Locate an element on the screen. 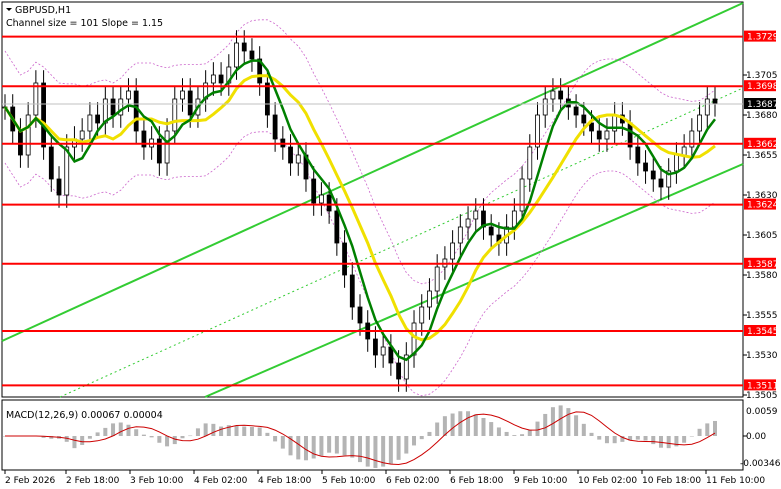 The width and height of the screenshot is (781, 489). level-label: 1.3698 is located at coordinates (763, 87).